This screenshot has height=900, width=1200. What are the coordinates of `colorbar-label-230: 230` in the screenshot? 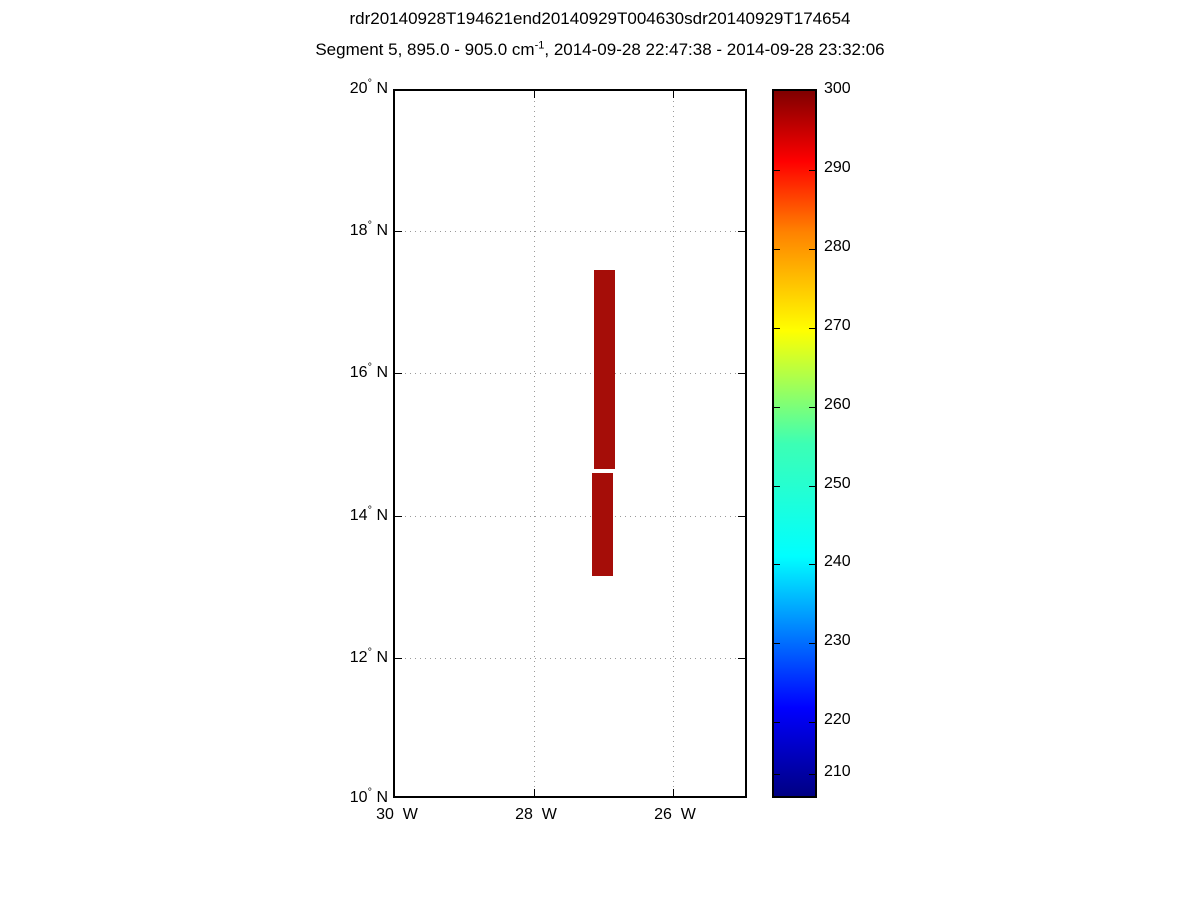 It's located at (837, 640).